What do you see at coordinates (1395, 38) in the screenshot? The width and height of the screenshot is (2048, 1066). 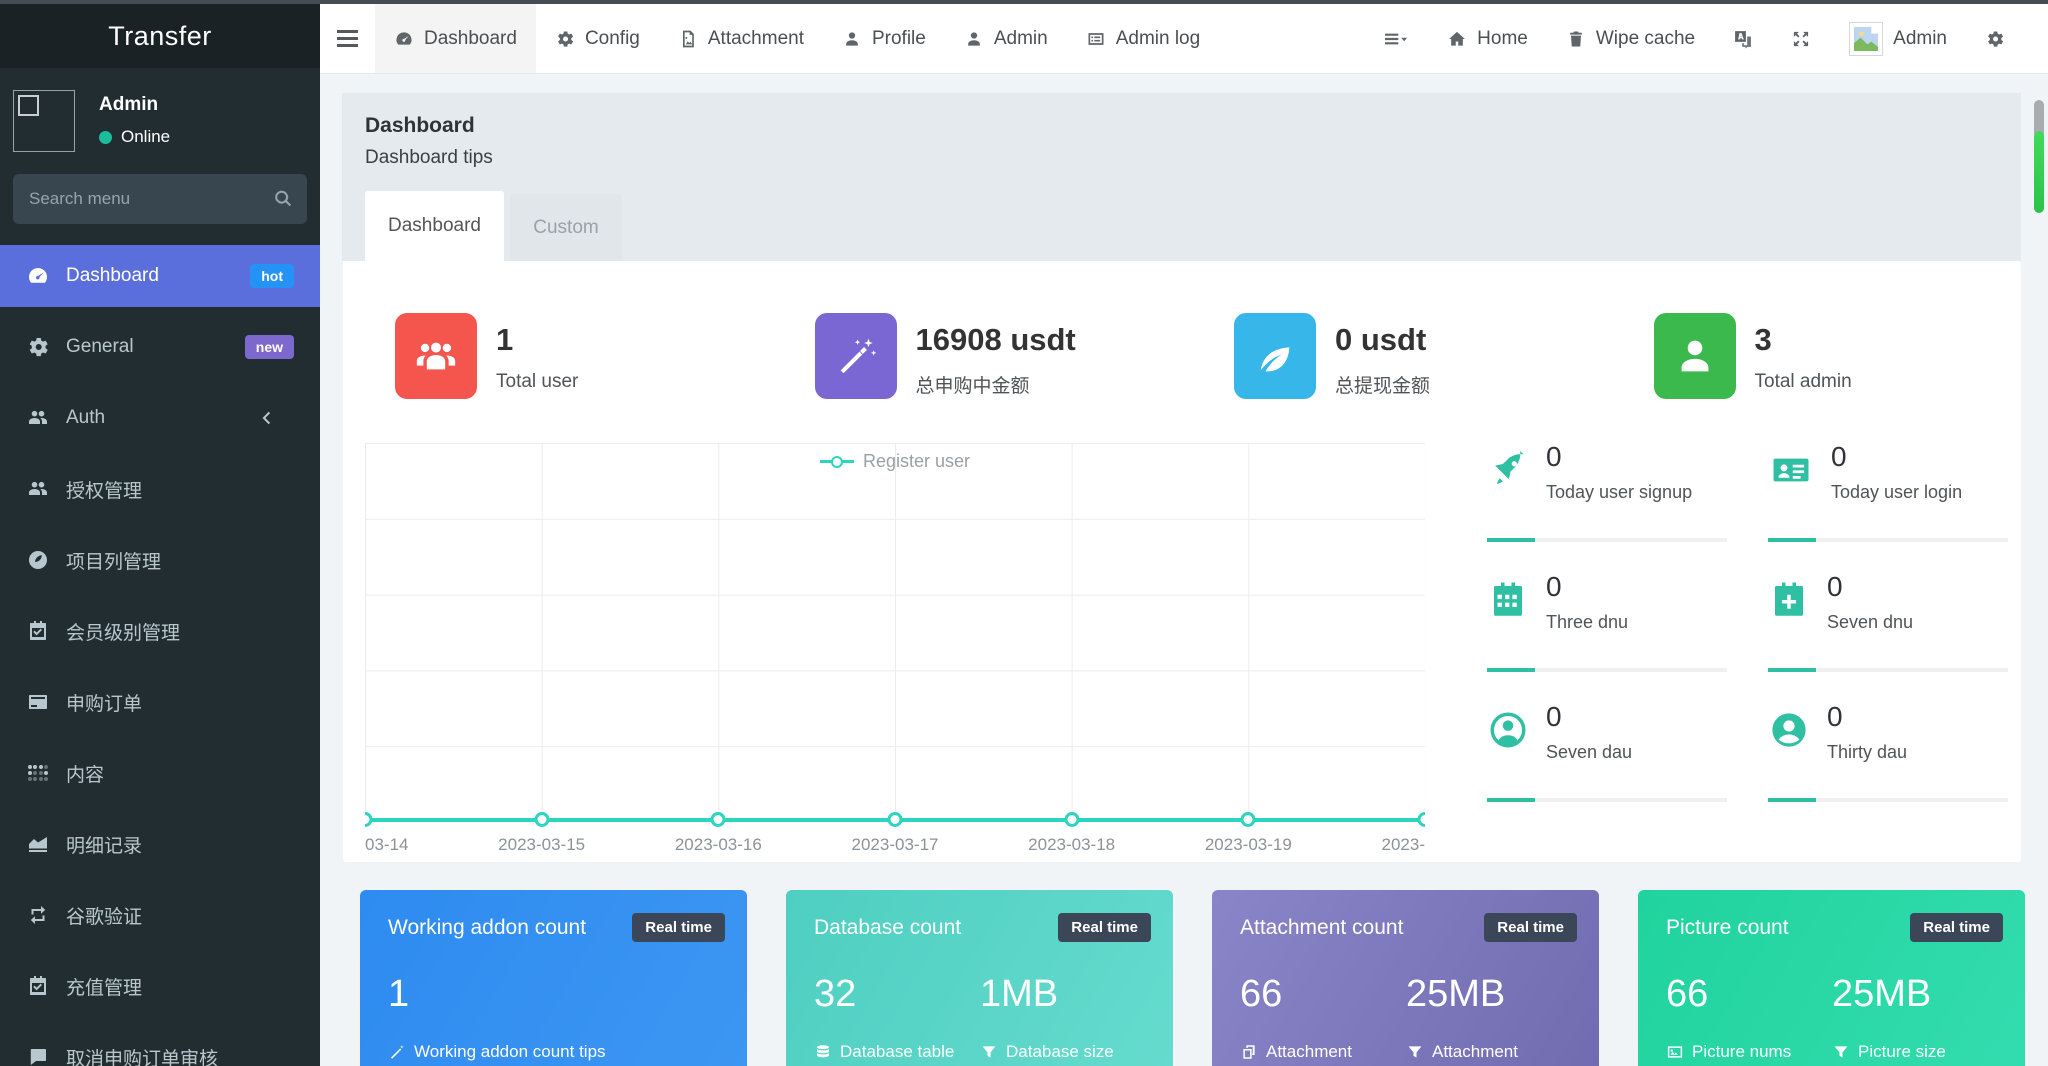 I see `nav-menu-dropdown` at bounding box center [1395, 38].